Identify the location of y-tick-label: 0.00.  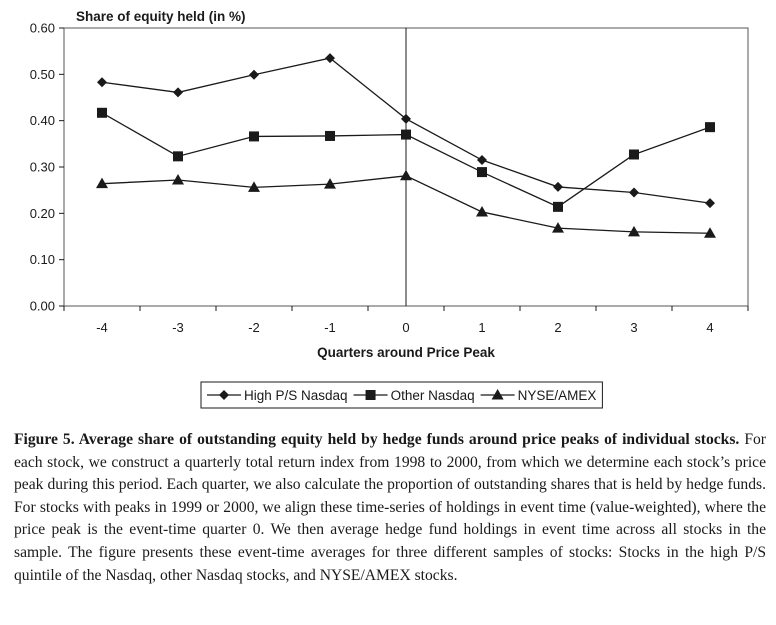
(42, 306).